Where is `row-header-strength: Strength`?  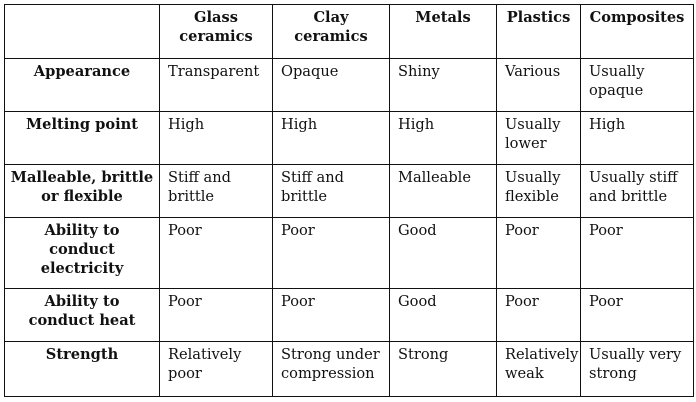 row-header-strength: Strength is located at coordinates (82, 369).